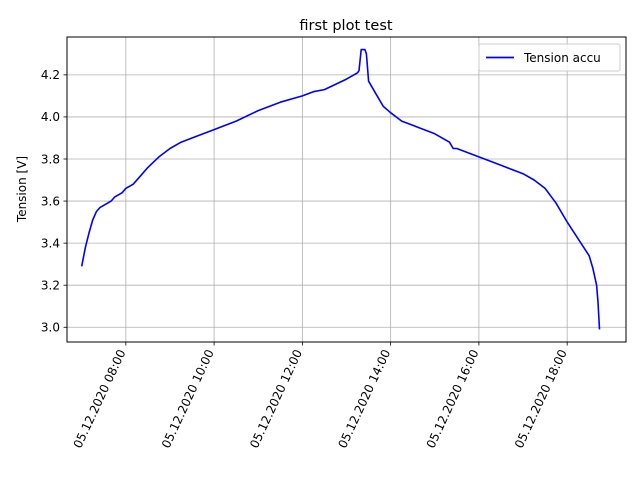 The height and width of the screenshot is (480, 640). I want to click on legend-label: Tension accu, so click(562, 58).